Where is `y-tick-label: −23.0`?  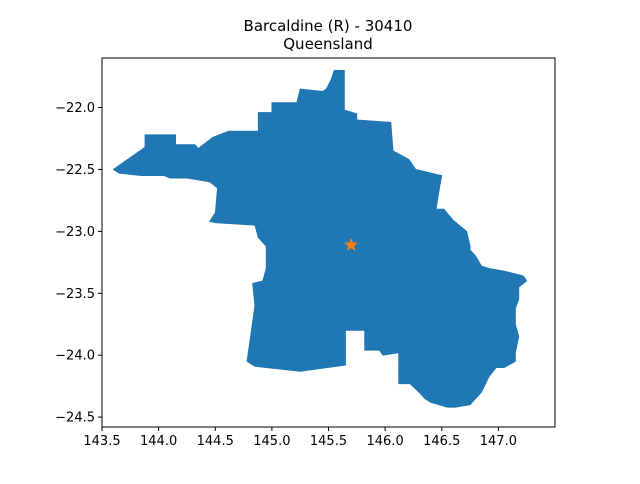
y-tick-label: −23.0 is located at coordinates (75, 232).